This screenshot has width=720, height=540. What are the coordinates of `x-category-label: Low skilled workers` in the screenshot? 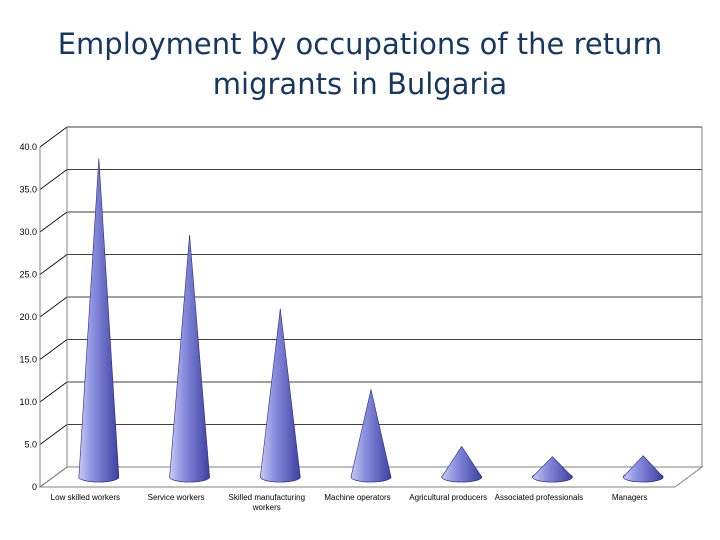 It's located at (85, 497).